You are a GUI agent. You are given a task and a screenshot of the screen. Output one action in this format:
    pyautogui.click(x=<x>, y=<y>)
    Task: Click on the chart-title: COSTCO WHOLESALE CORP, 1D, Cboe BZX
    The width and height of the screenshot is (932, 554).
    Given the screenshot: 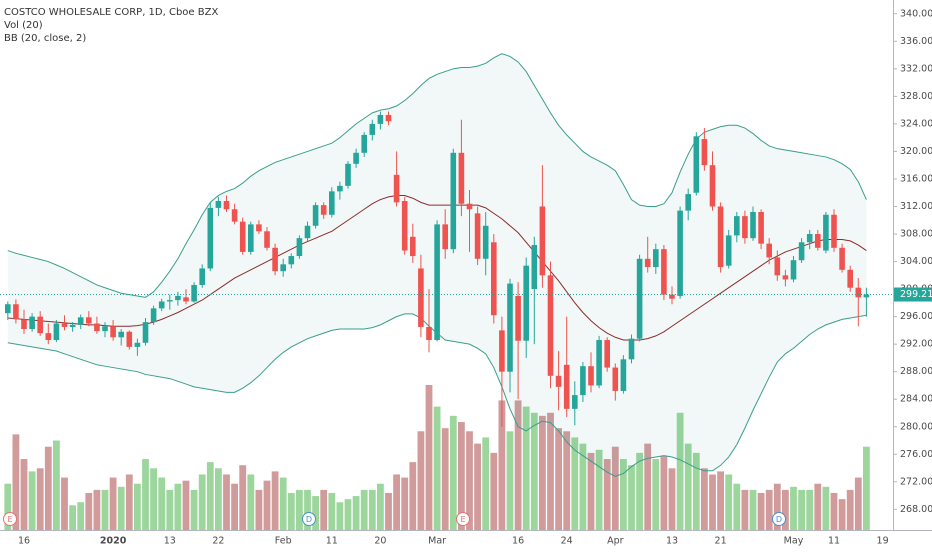 What is the action you would take?
    pyautogui.click(x=111, y=12)
    